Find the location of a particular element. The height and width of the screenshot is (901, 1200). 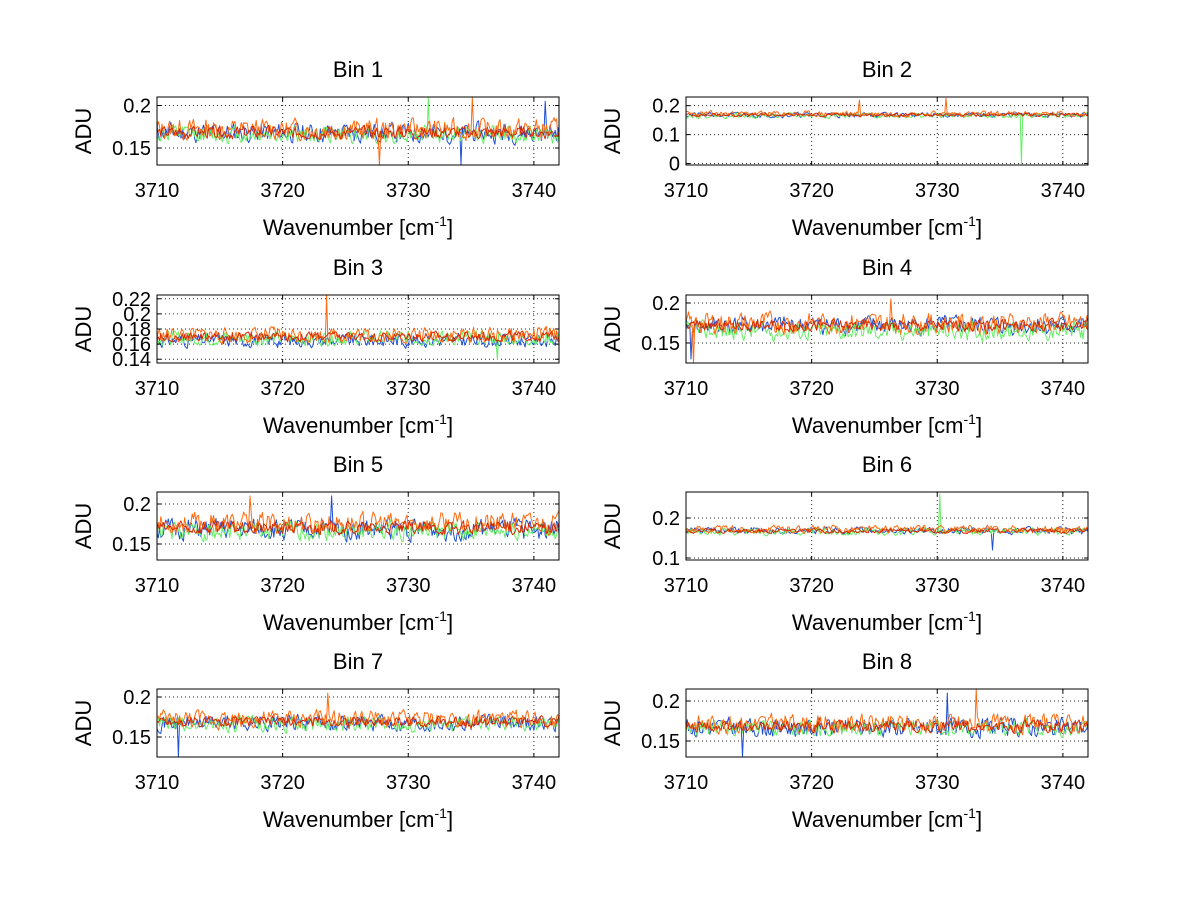

subplot-title: Bin 4 is located at coordinates (887, 267).